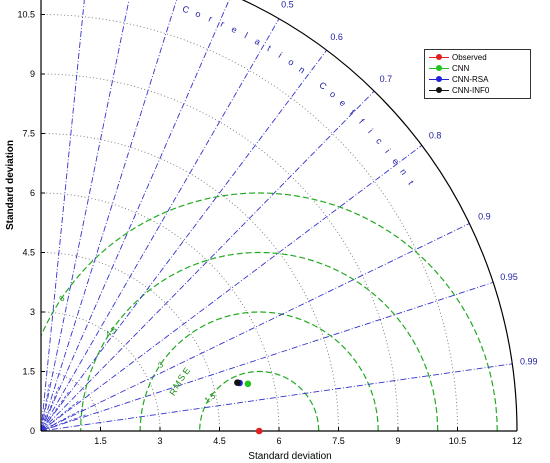 This screenshot has height=463, width=550. Describe the element at coordinates (159, 441) in the screenshot. I see `x-tick-label: 3` at that location.